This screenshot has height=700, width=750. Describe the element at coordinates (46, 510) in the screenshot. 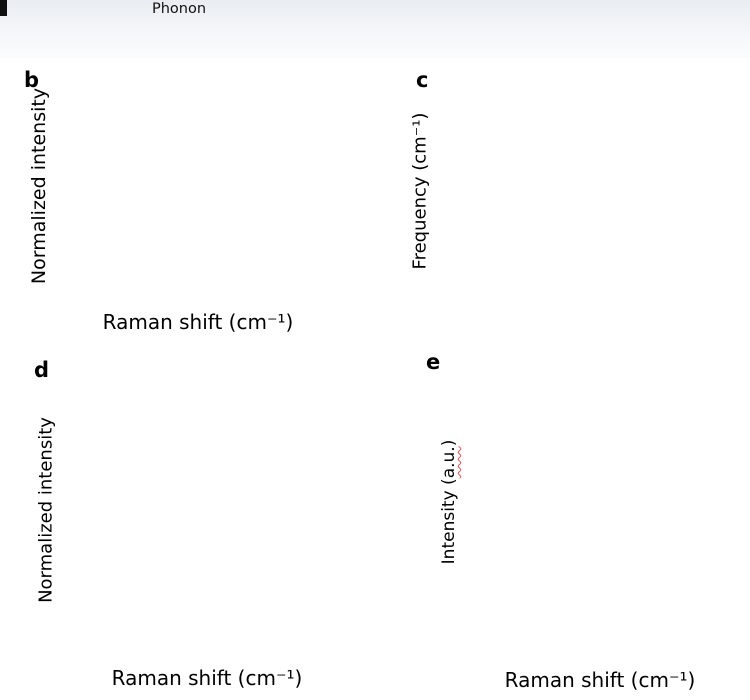

I see `panel-d-y-axis-label: Normalized intensity` at that location.